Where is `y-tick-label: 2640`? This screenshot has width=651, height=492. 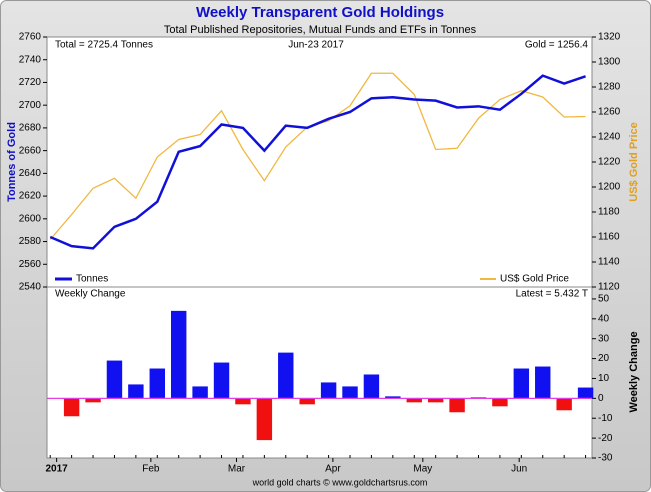
y-tick-label: 2640 is located at coordinates (30, 173).